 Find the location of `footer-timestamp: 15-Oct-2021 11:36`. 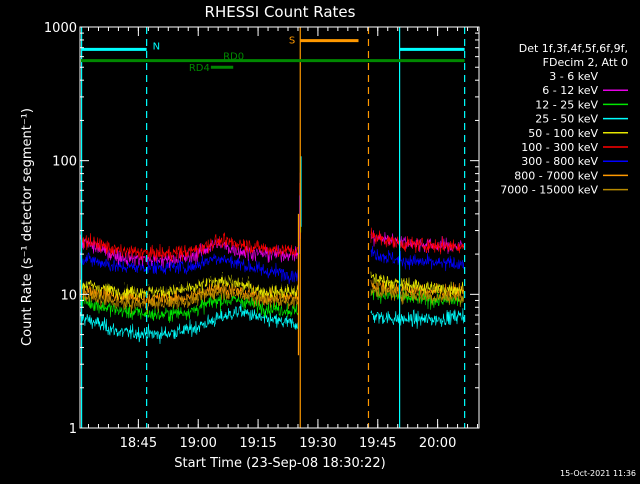

footer-timestamp: 15-Oct-2021 11:36 is located at coordinates (598, 473).